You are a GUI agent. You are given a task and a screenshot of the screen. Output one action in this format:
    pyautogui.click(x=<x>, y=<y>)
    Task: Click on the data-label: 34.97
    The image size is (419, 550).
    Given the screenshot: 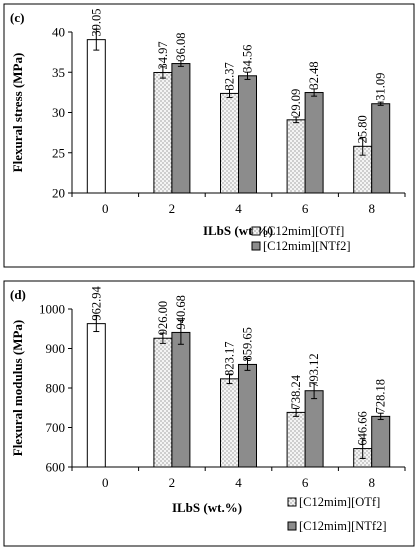 What is the action you would take?
    pyautogui.click(x=163, y=55)
    